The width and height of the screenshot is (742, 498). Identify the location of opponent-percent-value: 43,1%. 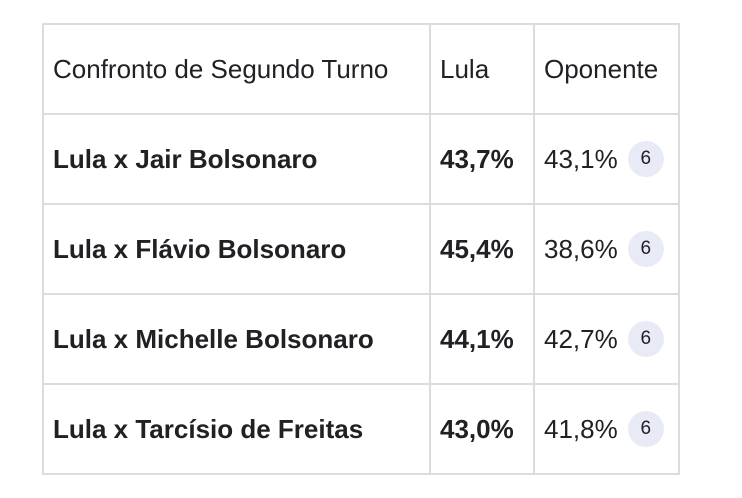
(581, 158).